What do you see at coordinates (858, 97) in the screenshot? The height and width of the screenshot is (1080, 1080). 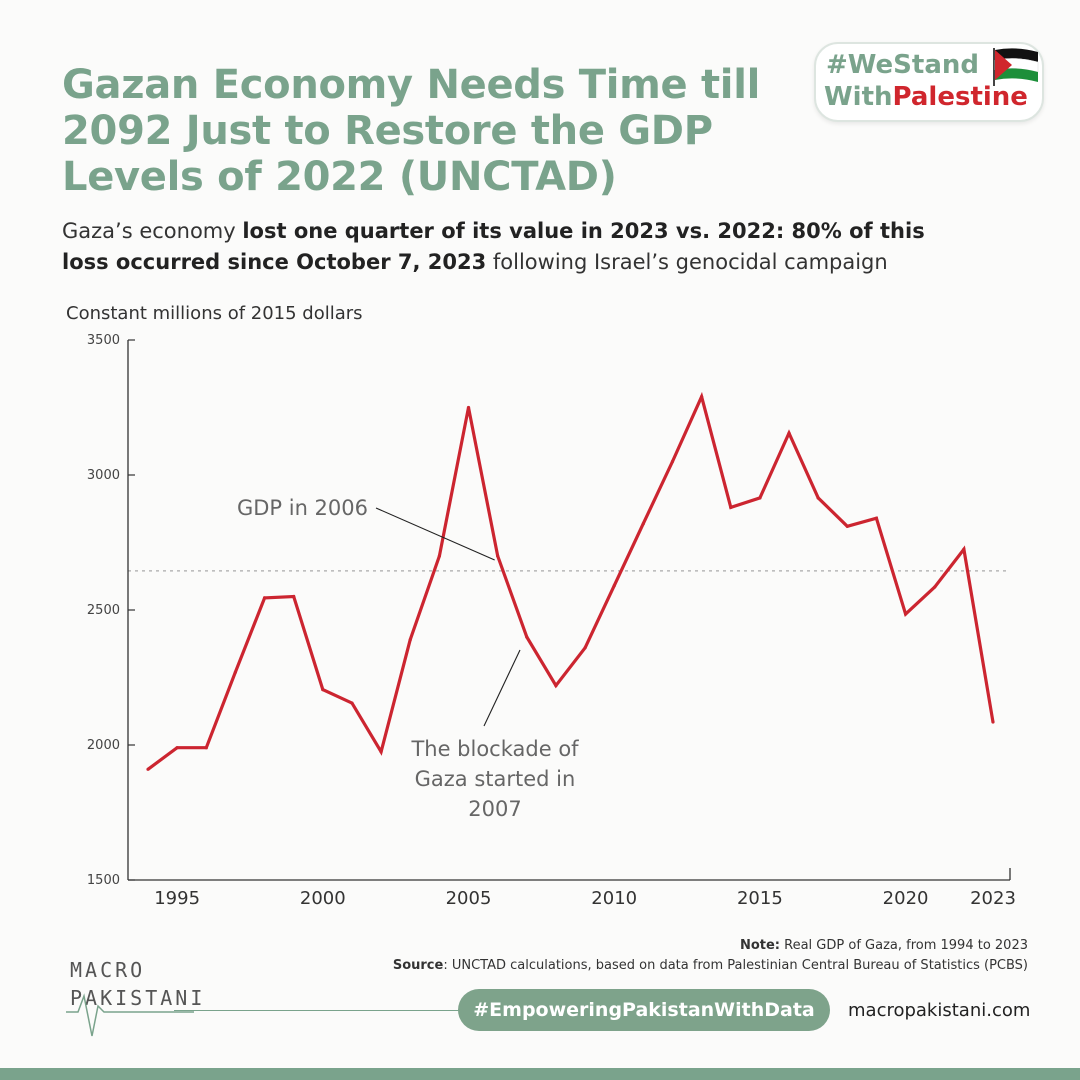 I see `badge-with: With` at bounding box center [858, 97].